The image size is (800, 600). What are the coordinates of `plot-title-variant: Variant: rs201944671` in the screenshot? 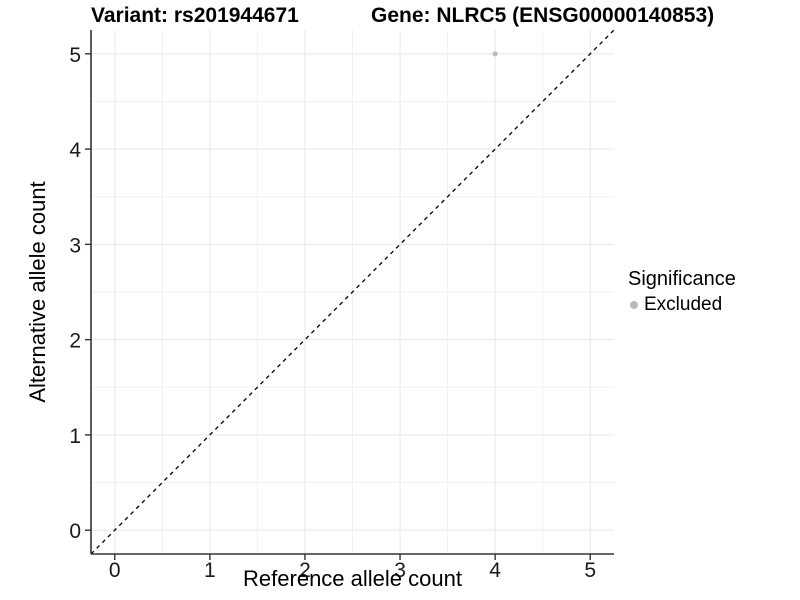 It's located at (195, 15).